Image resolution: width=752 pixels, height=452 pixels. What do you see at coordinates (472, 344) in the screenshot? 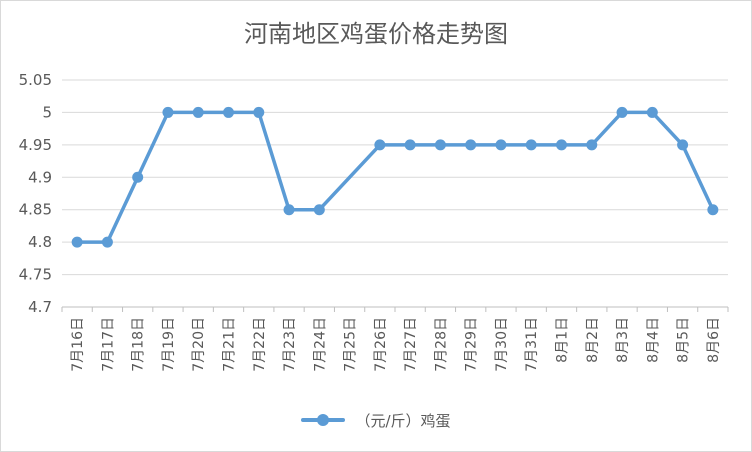
I see `x-tick-label: 7月29日` at bounding box center [472, 344].